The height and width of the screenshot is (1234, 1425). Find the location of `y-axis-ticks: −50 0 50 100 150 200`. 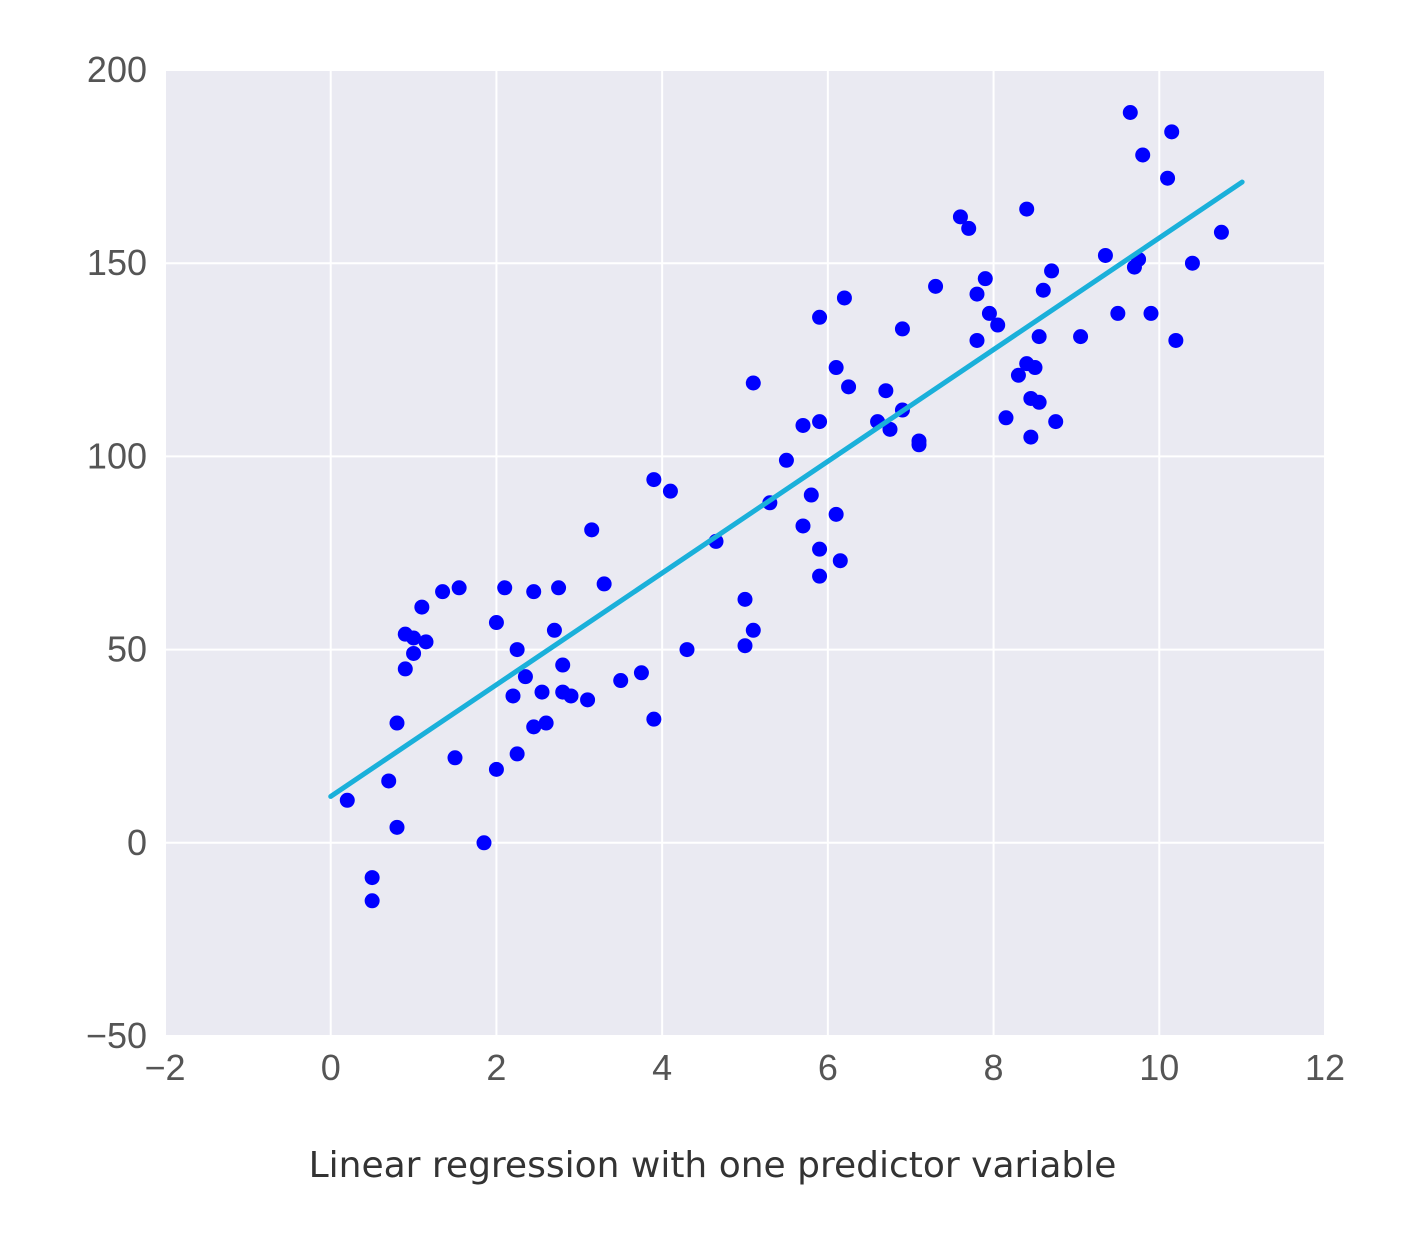

y-axis-ticks: −50 0 50 100 150 200 is located at coordinates (116, 552).